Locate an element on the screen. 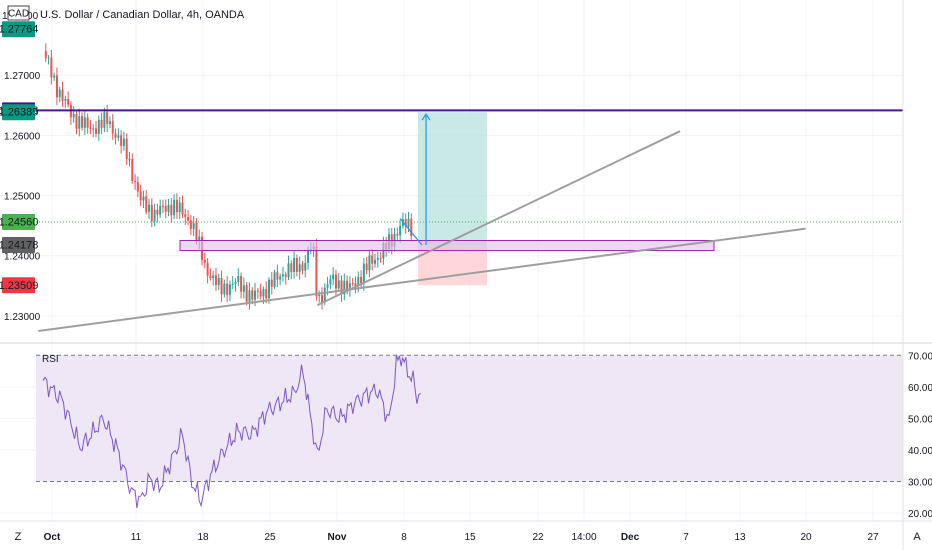 The height and width of the screenshot is (550, 932). time-tick-label: 15 is located at coordinates (470, 537).